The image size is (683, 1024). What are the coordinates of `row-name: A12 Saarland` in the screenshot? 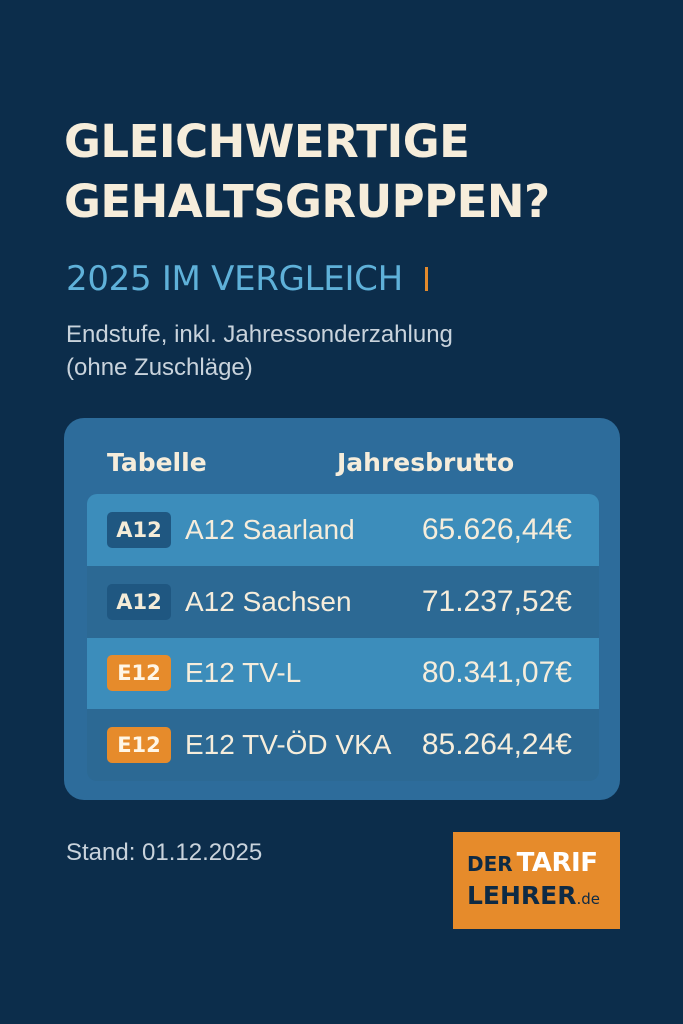 It's located at (270, 529).